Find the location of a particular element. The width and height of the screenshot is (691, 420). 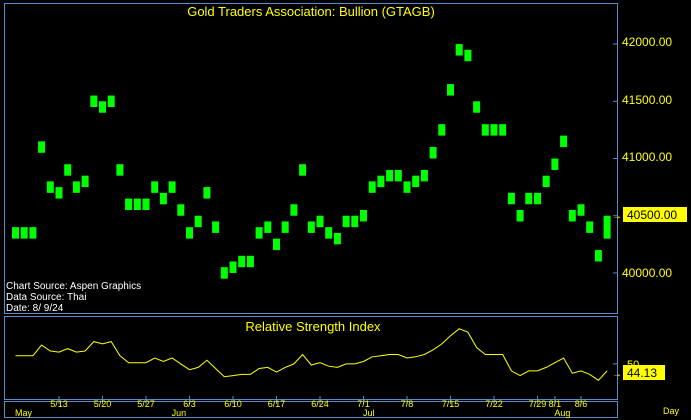

date-tick-label: 7/15 is located at coordinates (451, 404).